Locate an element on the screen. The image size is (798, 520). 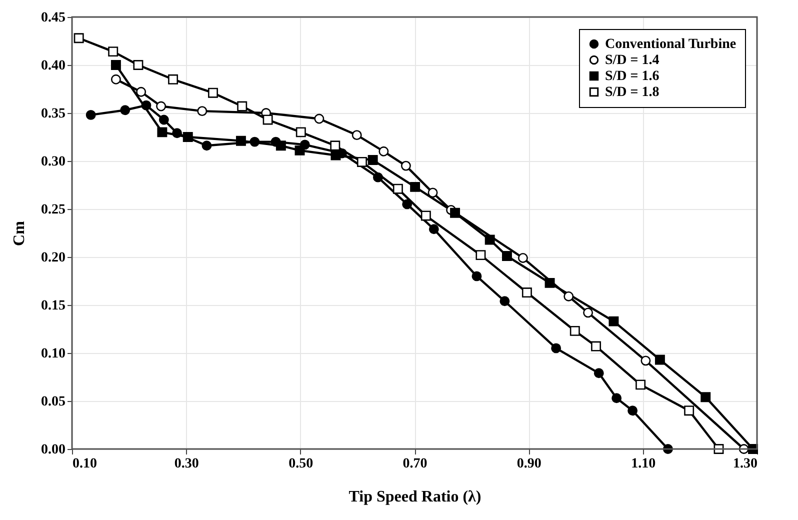
x-tick-label: 0.50 is located at coordinates (301, 464).